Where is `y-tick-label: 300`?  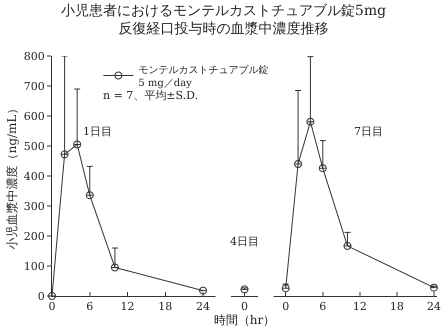
y-tick-label: 300 is located at coordinates (34, 206).